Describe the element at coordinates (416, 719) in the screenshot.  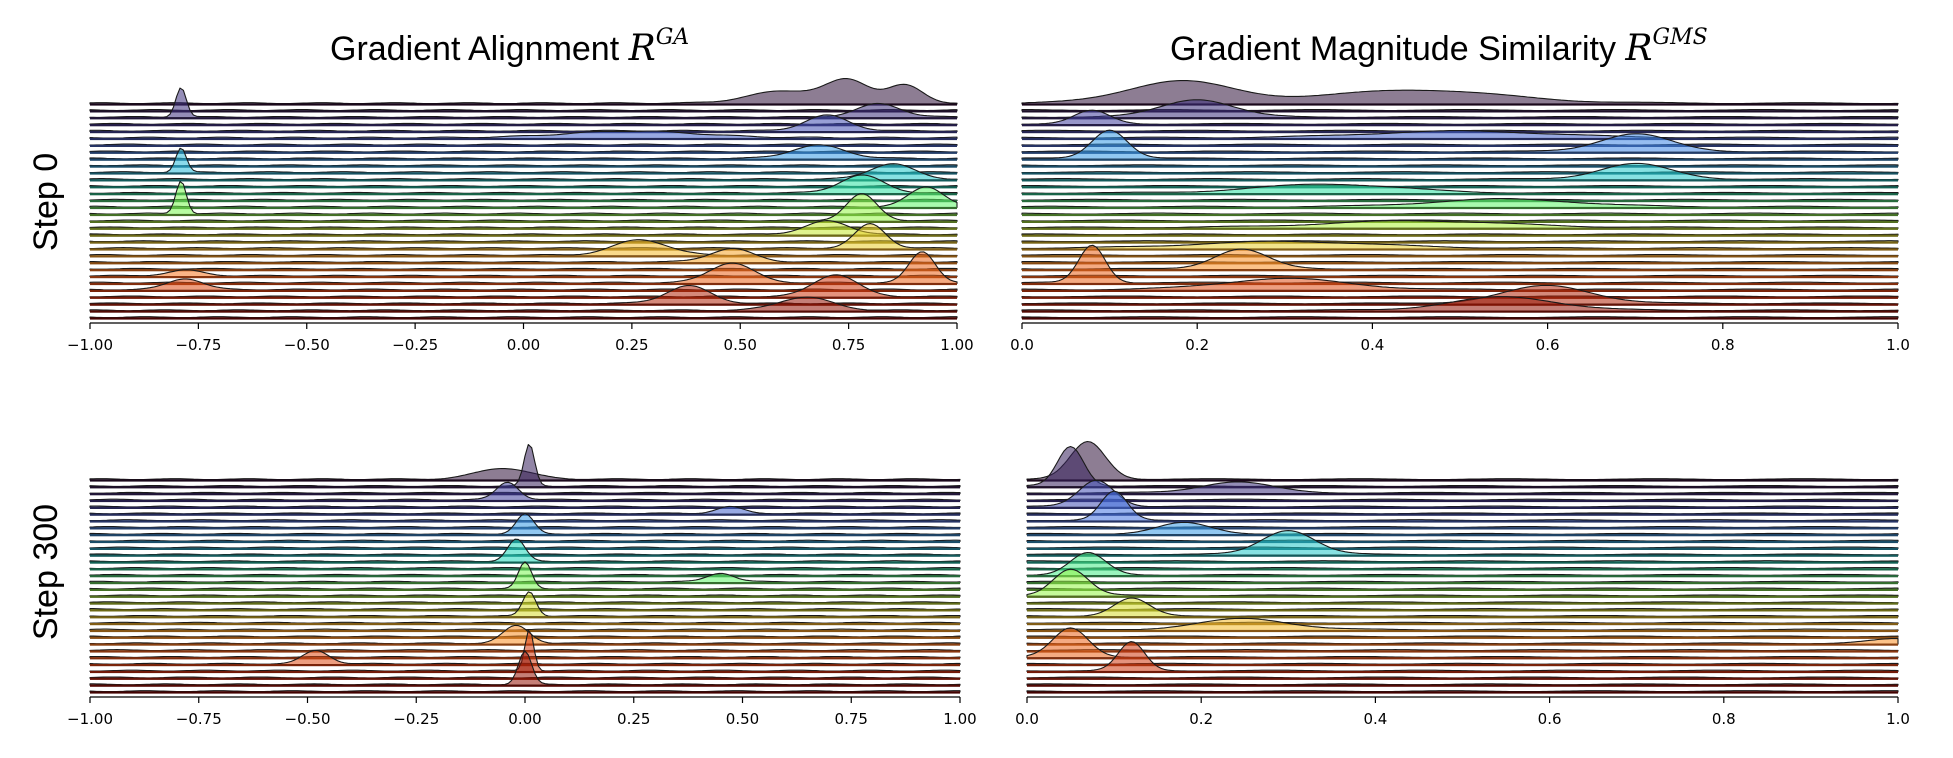
I see `x-tick-label: −0.25` at that location.